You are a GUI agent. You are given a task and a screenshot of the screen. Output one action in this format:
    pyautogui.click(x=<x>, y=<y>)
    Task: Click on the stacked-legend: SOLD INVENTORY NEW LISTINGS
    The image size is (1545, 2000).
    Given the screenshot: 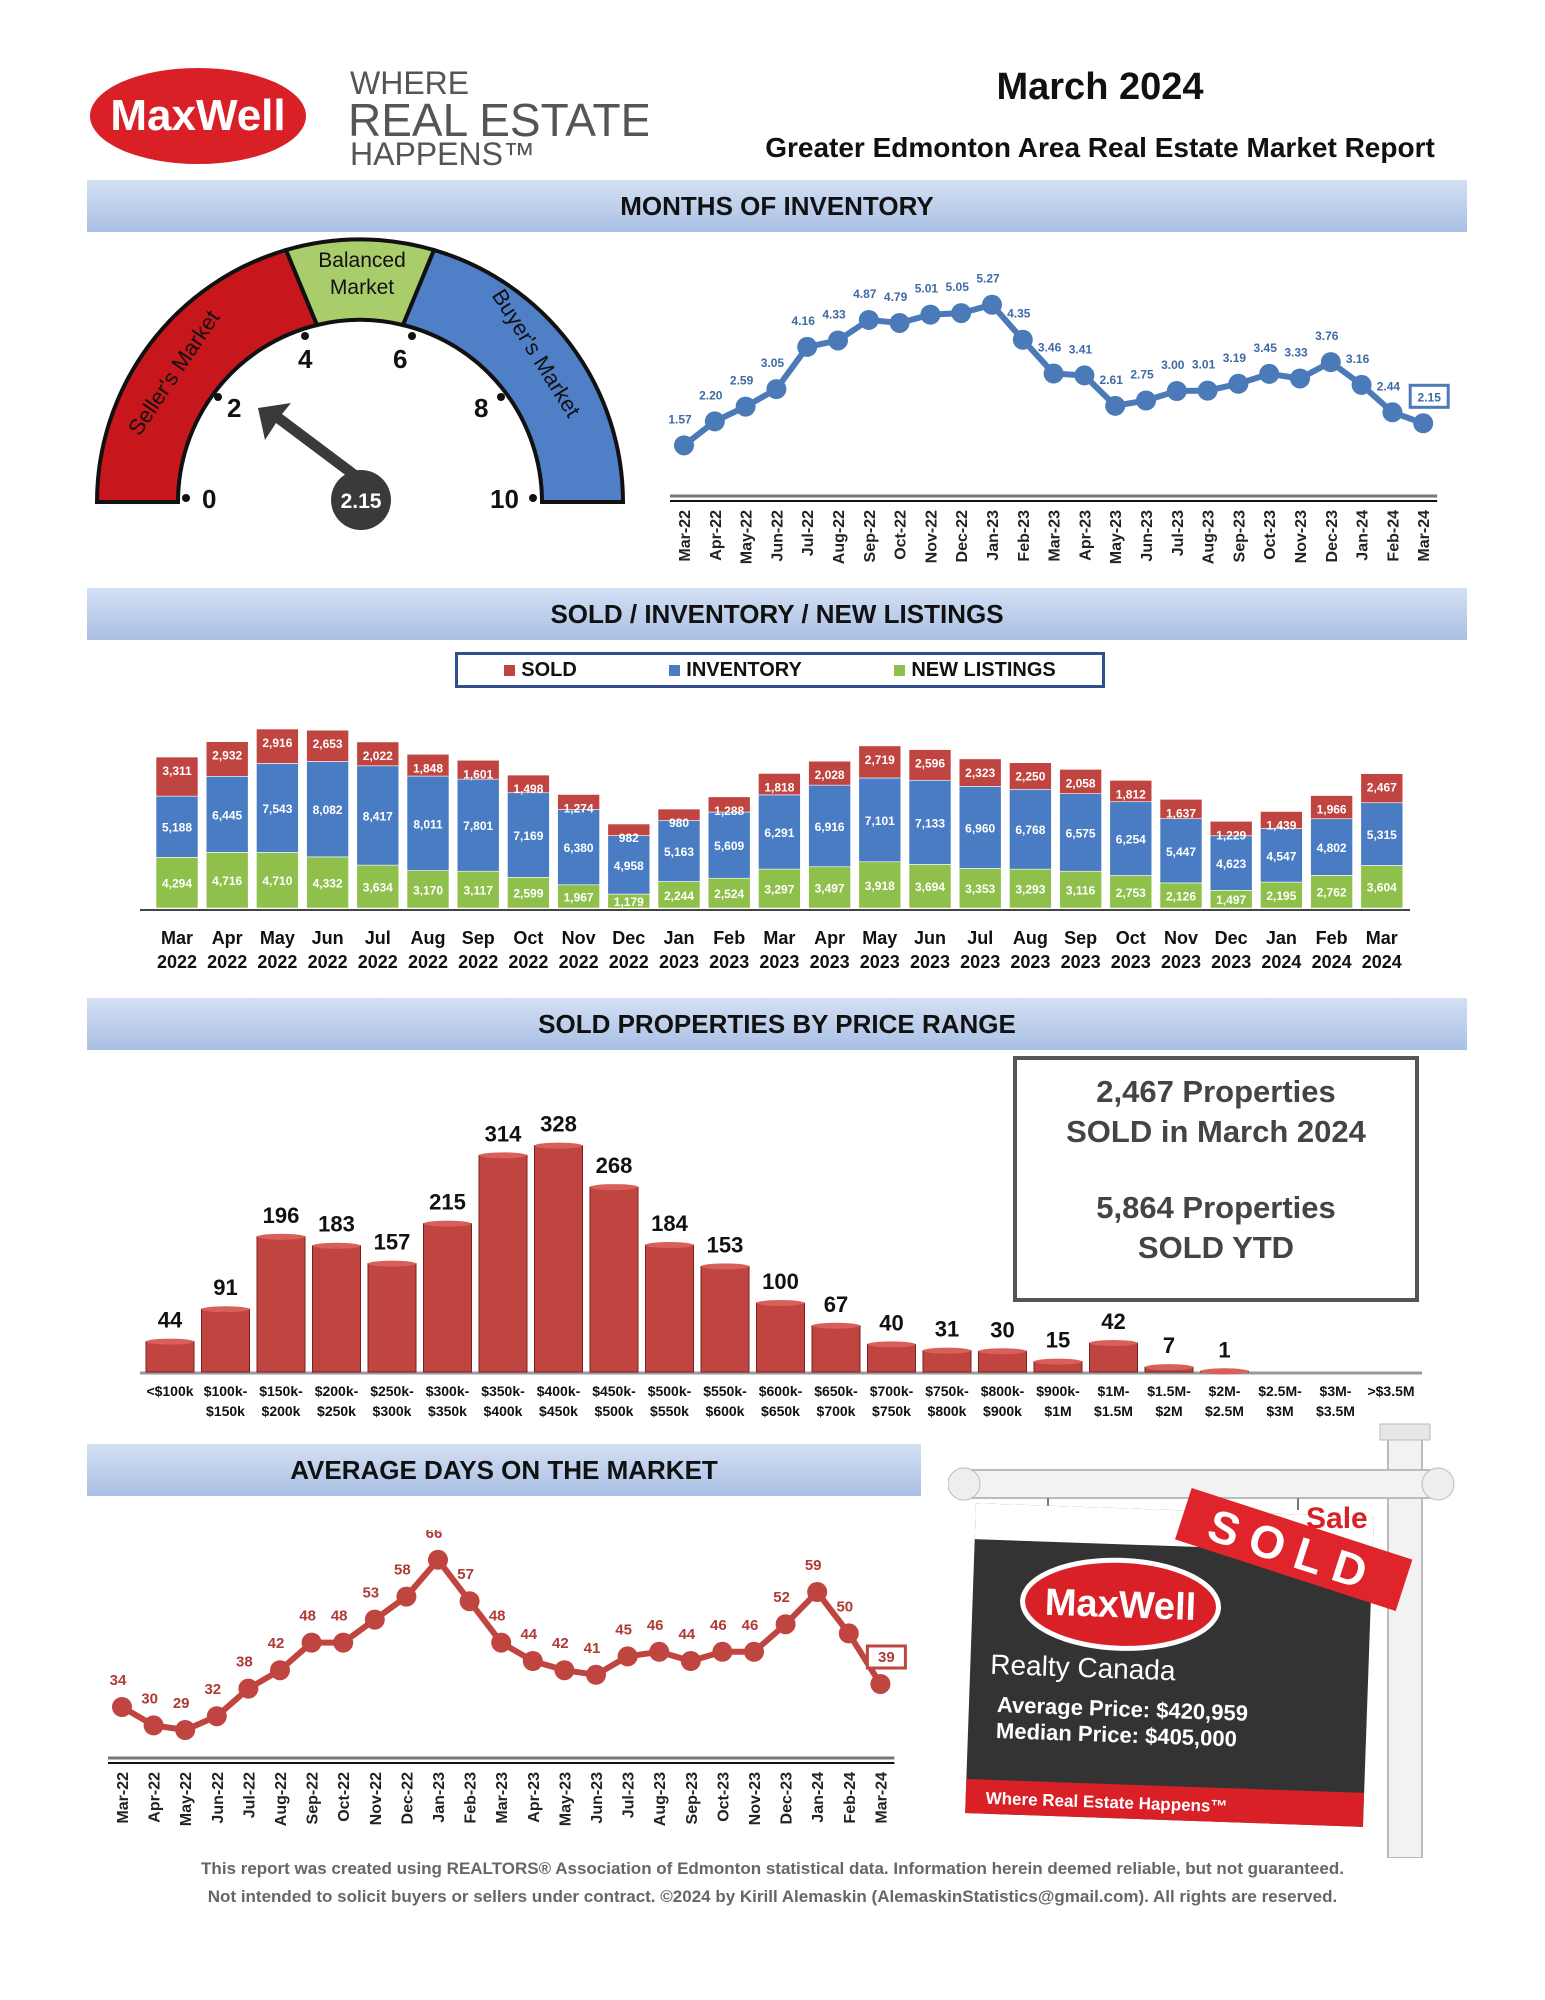 What is the action you would take?
    pyautogui.click(x=780, y=670)
    